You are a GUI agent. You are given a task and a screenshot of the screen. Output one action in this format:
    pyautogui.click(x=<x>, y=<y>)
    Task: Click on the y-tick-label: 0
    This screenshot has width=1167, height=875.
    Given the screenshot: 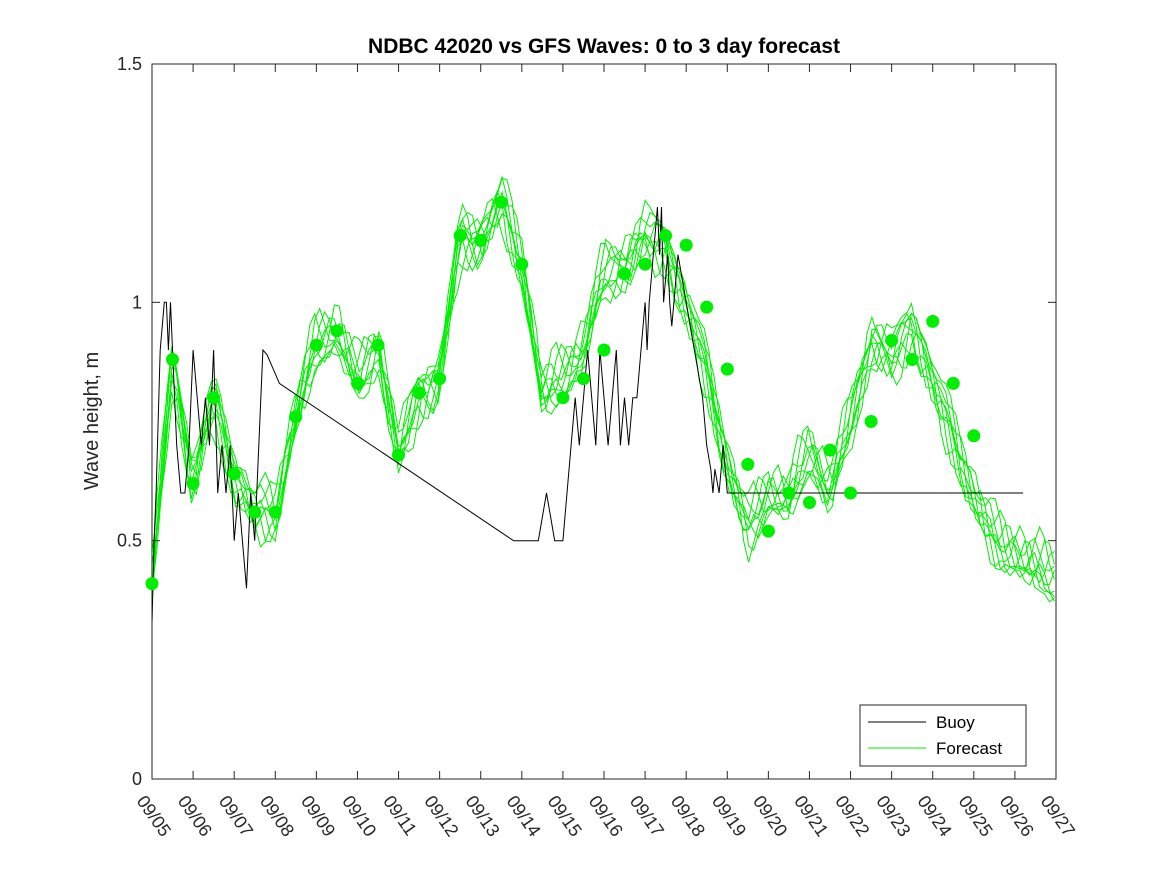 What is the action you would take?
    pyautogui.click(x=137, y=779)
    